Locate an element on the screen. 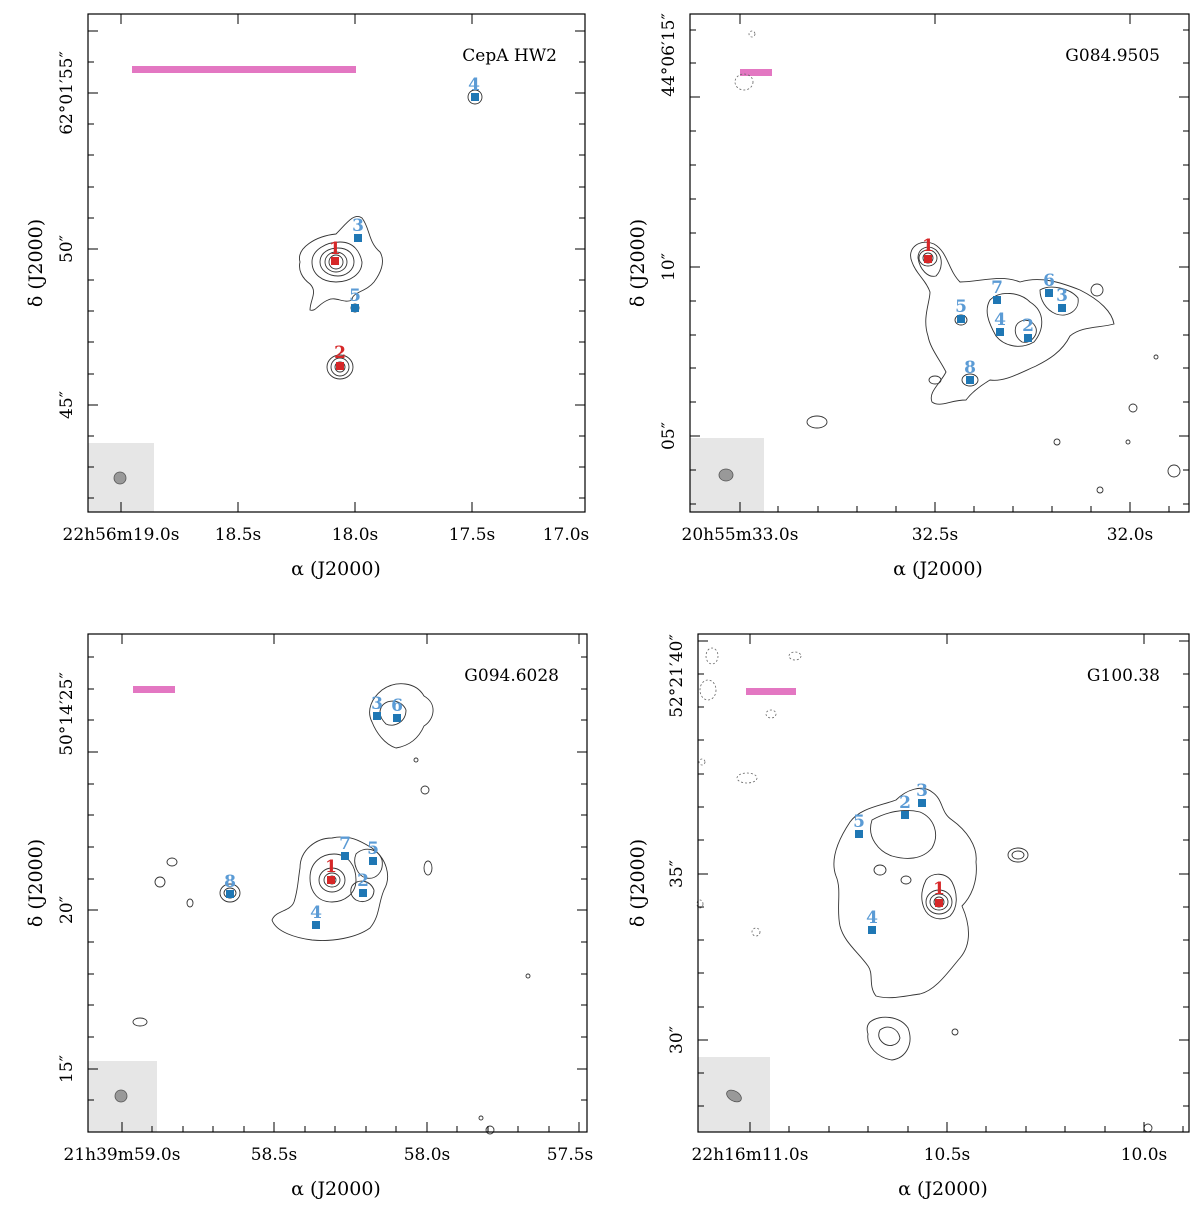 This screenshot has height=1208, width=1200. y-tick-label: 15″ is located at coordinates (67, 1069).